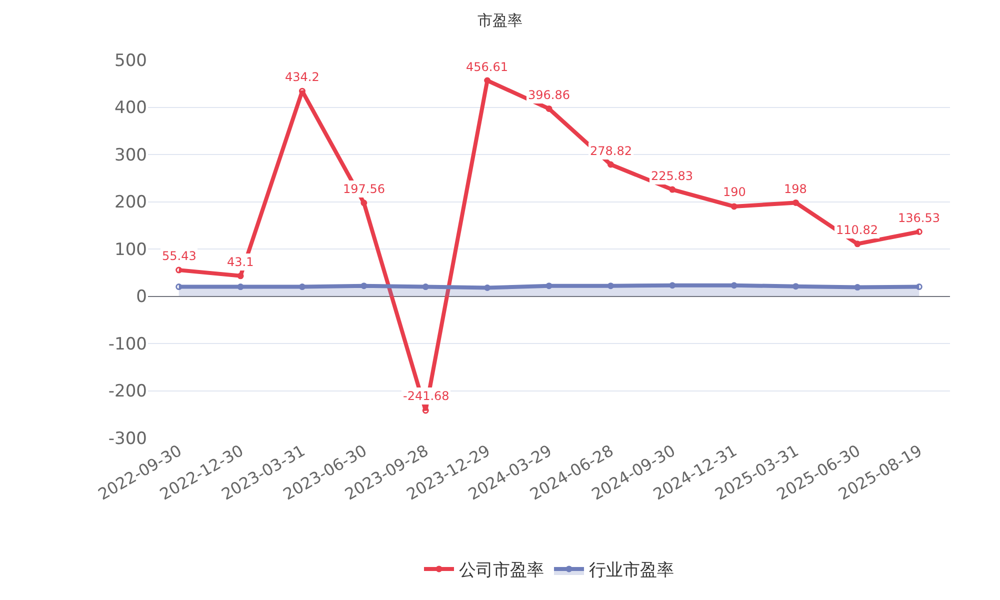 Image resolution: width=1000 pixels, height=600 pixels. What do you see at coordinates (795, 189) in the screenshot?
I see `data-label: 198` at bounding box center [795, 189].